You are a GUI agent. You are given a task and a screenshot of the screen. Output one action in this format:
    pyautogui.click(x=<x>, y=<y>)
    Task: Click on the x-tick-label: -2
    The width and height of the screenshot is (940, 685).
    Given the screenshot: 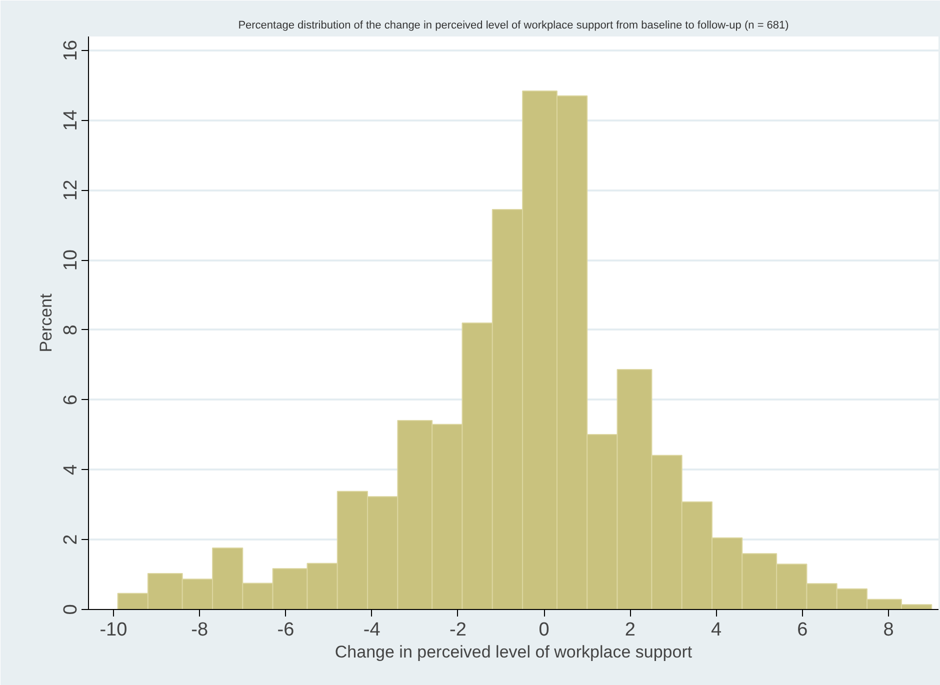 What is the action you would take?
    pyautogui.click(x=458, y=630)
    